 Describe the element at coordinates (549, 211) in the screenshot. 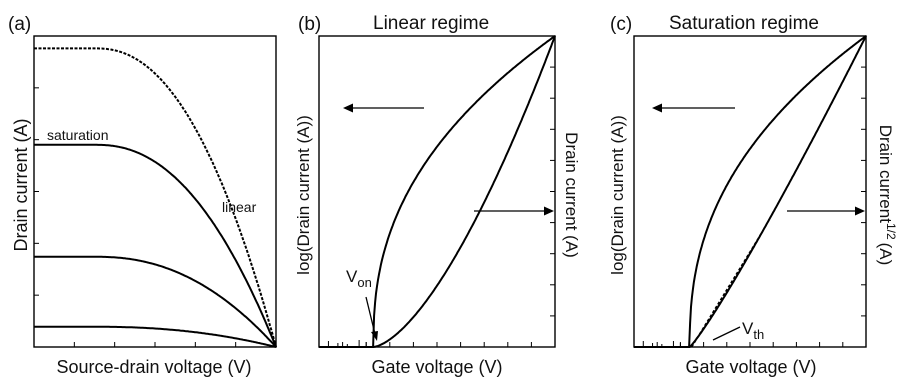

I see `arrowhead-right-b` at that location.